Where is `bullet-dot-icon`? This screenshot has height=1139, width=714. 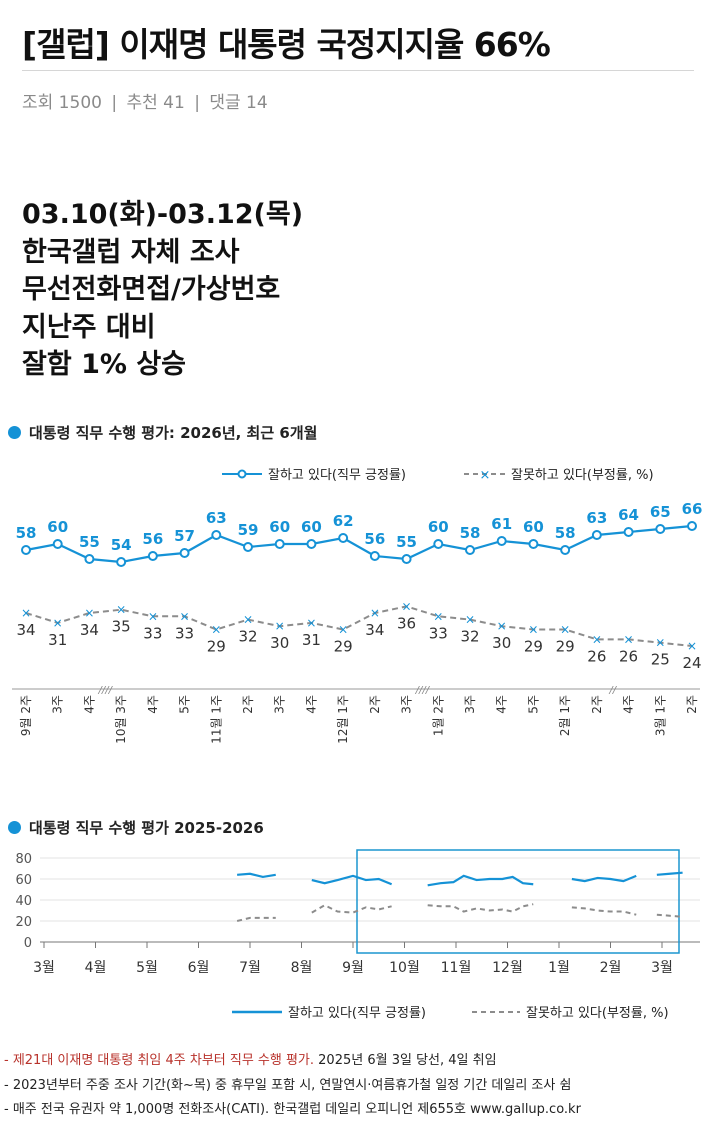 bullet-dot-icon is located at coordinates (14, 827).